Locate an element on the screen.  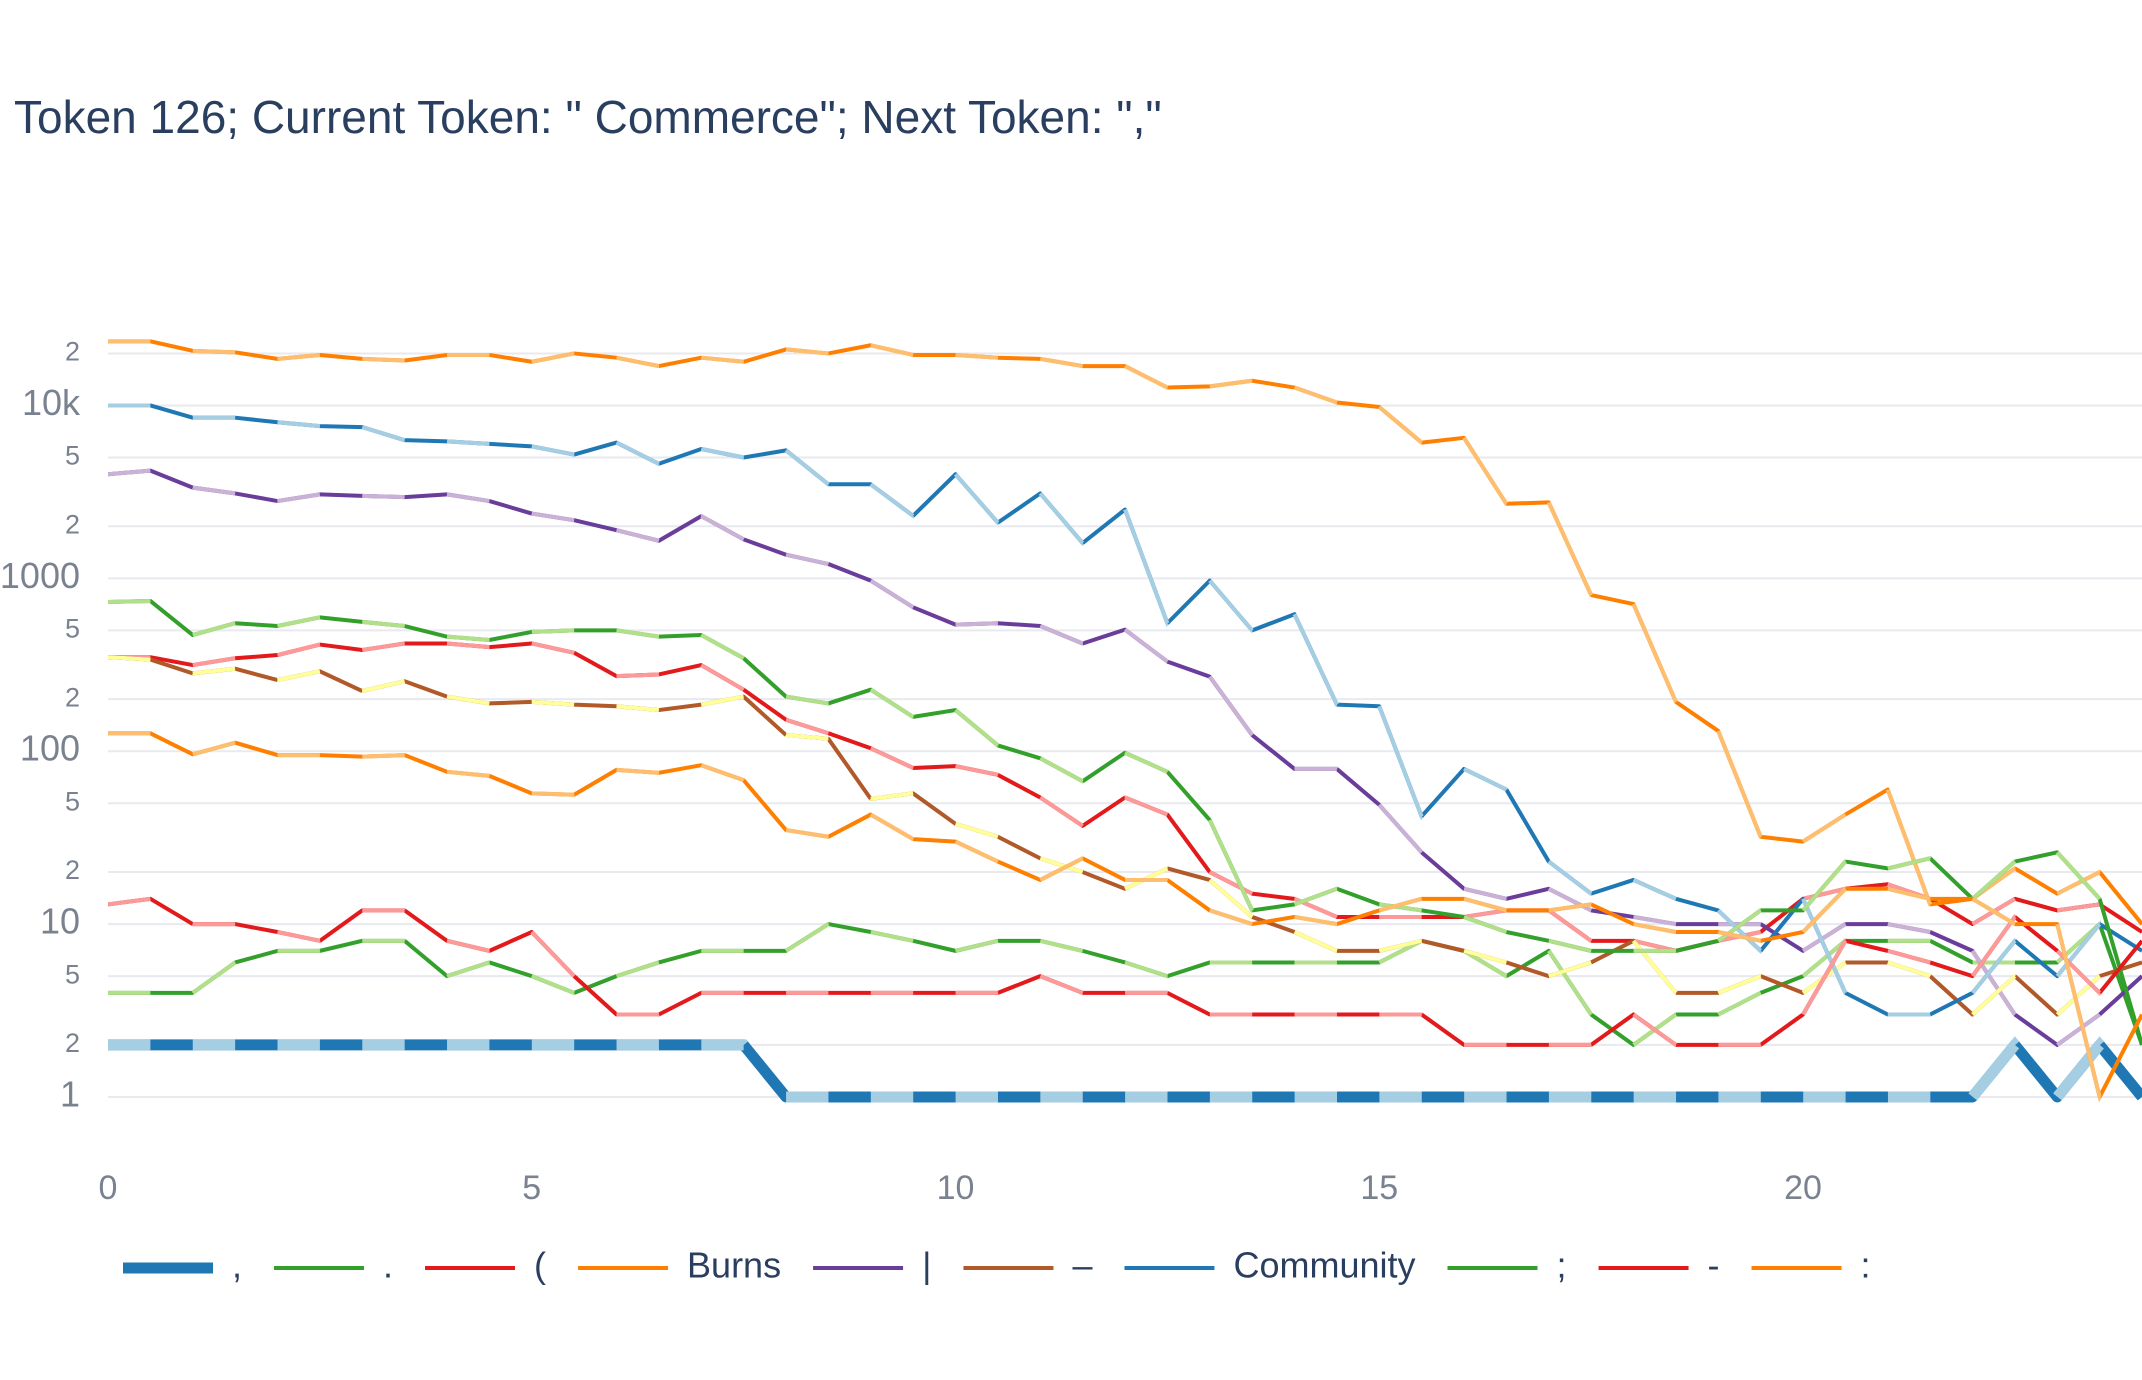
x-tick-label: 15 is located at coordinates (1379, 1188).